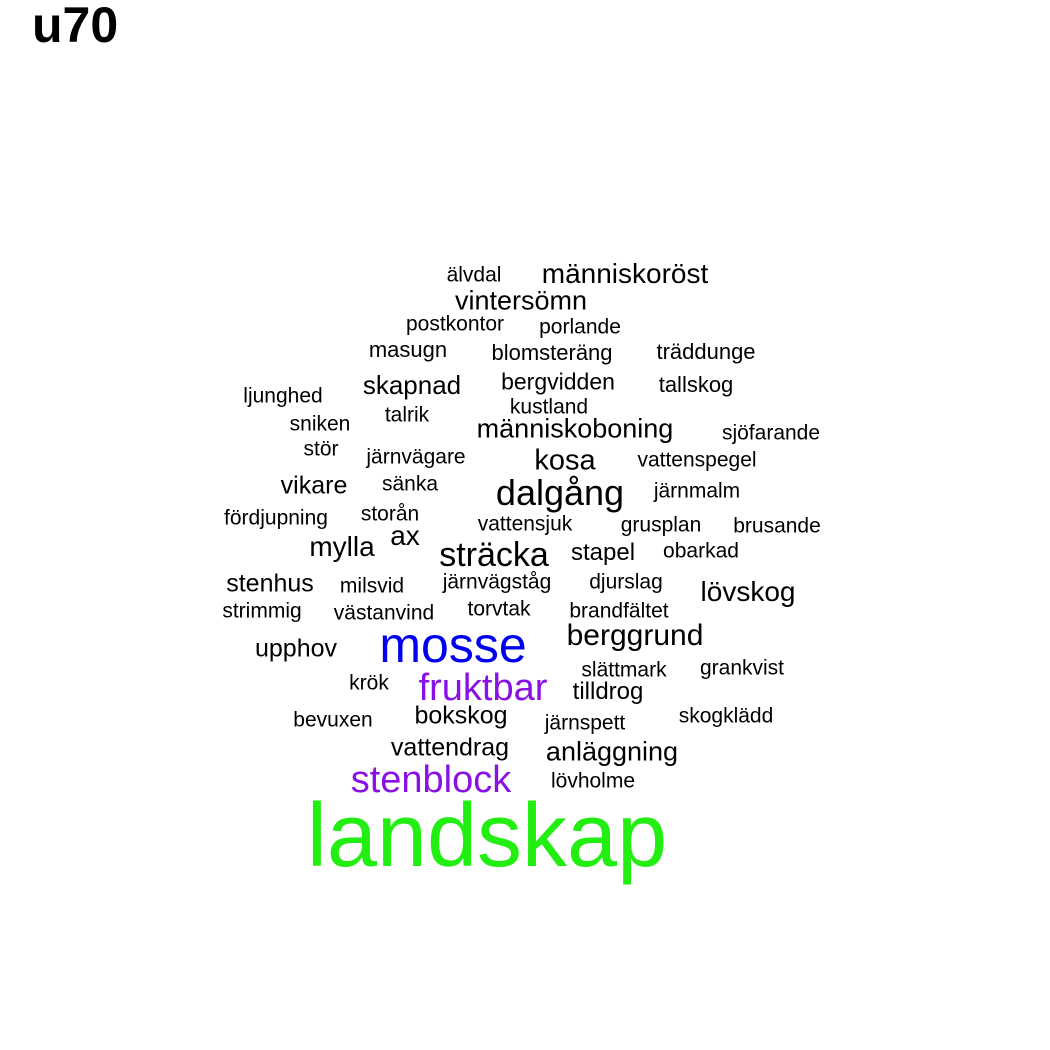  Describe the element at coordinates (635, 635) in the screenshot. I see `word-berggrund: berggrund` at that location.